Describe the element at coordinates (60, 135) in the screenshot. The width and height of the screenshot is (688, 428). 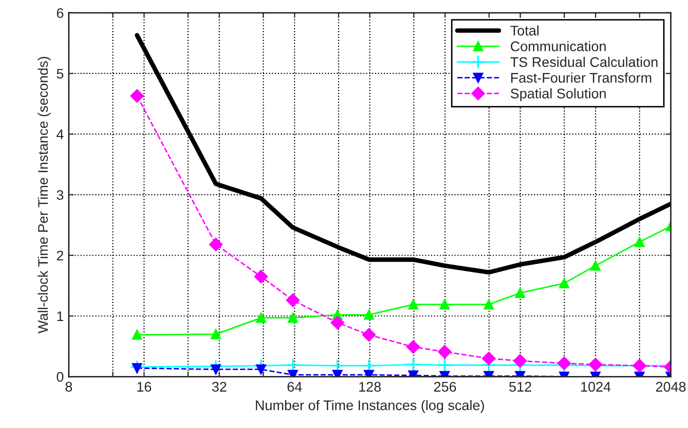
I see `y-tick-label: 4` at that location.